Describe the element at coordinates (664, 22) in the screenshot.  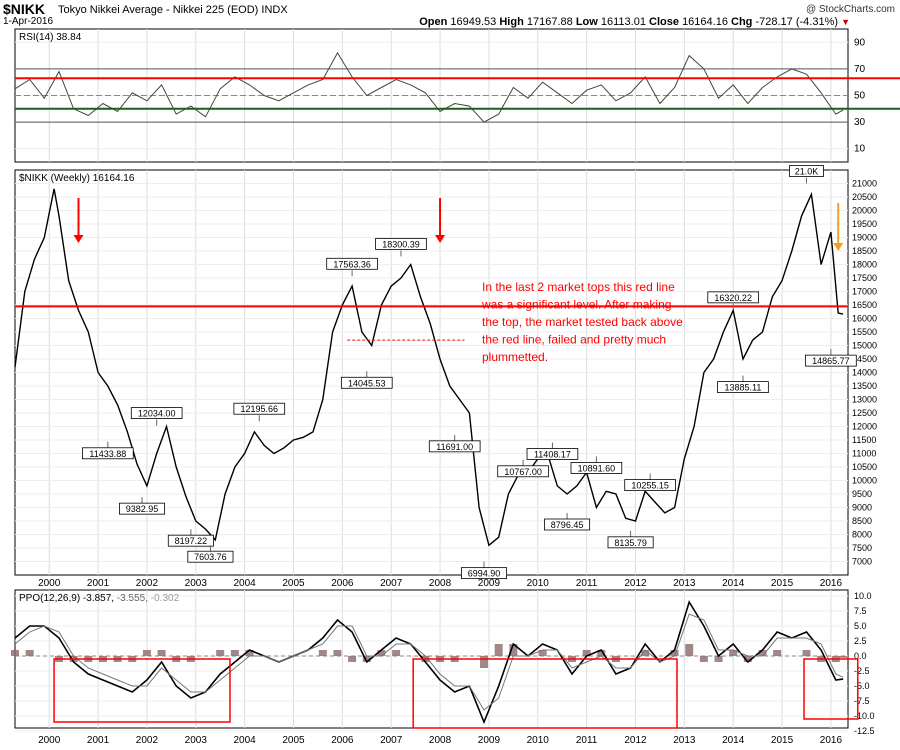
I see `close-label: Close` at that location.